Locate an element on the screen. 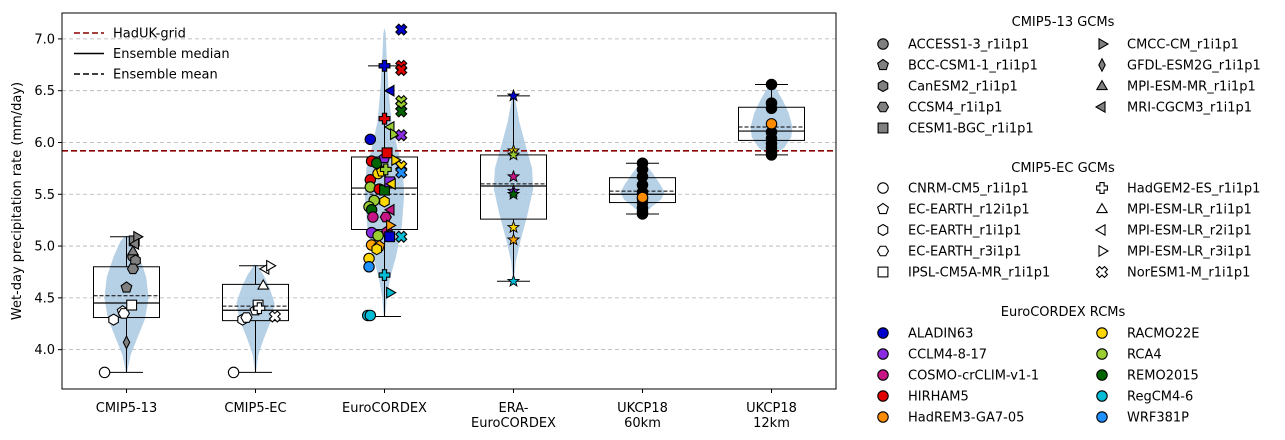 The image size is (1285, 440). y-tick-label: 5.0 is located at coordinates (44, 247).